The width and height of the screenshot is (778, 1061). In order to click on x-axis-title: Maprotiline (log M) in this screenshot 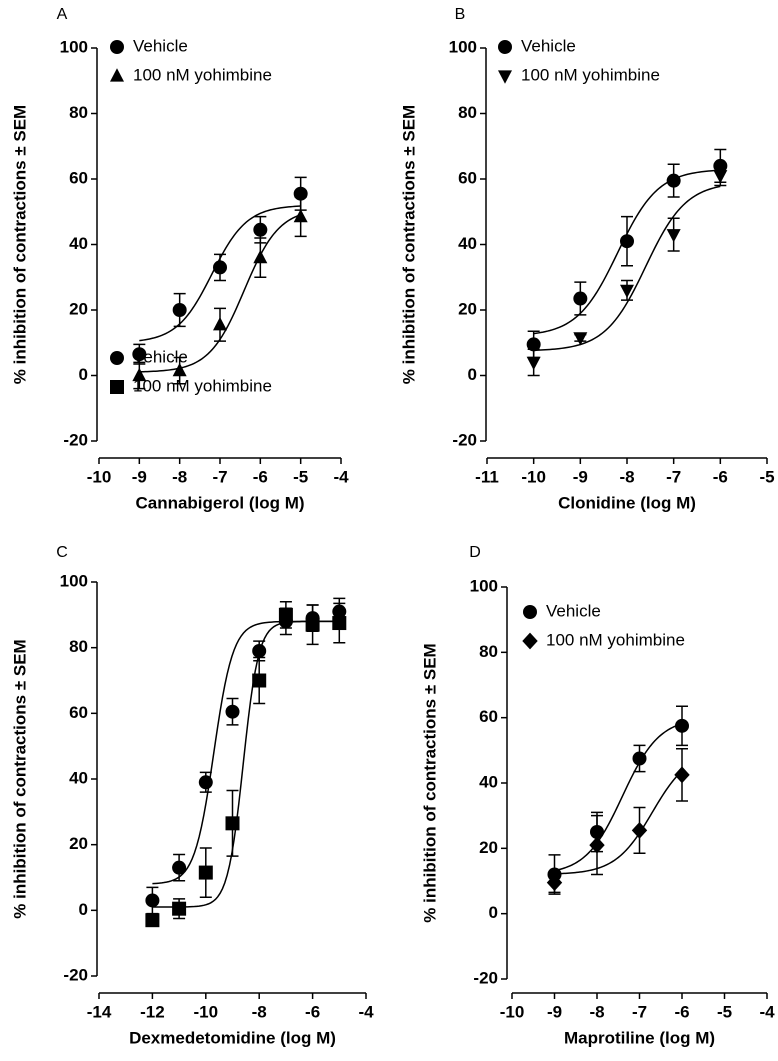, I will do `click(639, 1037)`.